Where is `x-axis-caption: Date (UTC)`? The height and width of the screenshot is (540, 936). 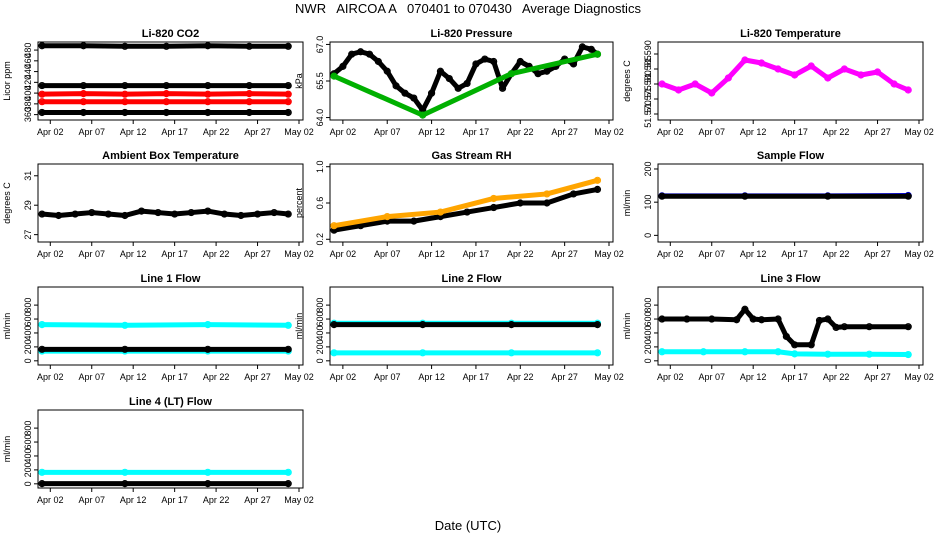 x-axis-caption: Date (UTC) is located at coordinates (468, 525).